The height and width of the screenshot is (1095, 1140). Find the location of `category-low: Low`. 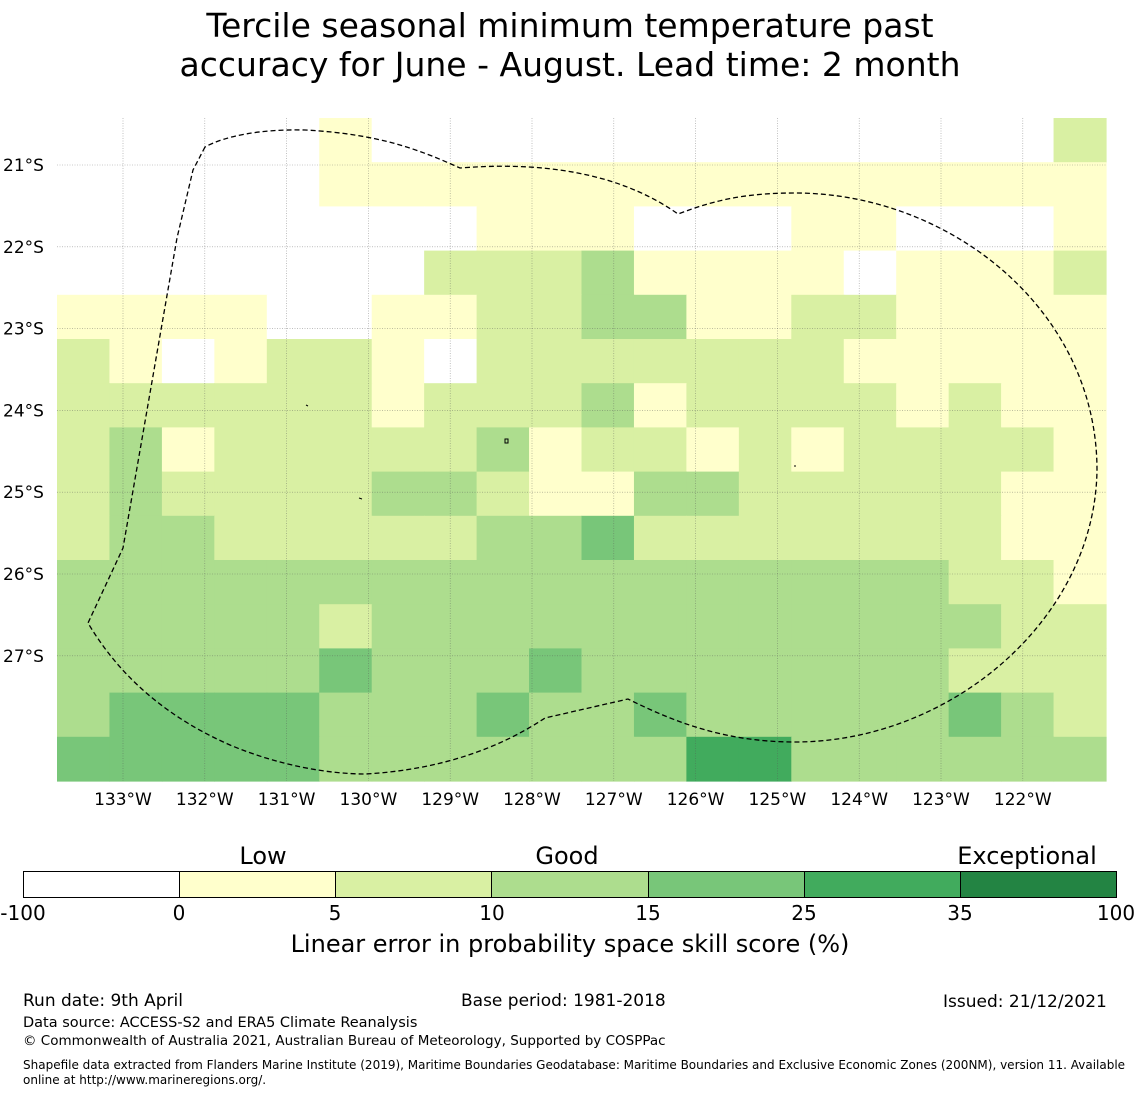

category-low: Low is located at coordinates (263, 856).